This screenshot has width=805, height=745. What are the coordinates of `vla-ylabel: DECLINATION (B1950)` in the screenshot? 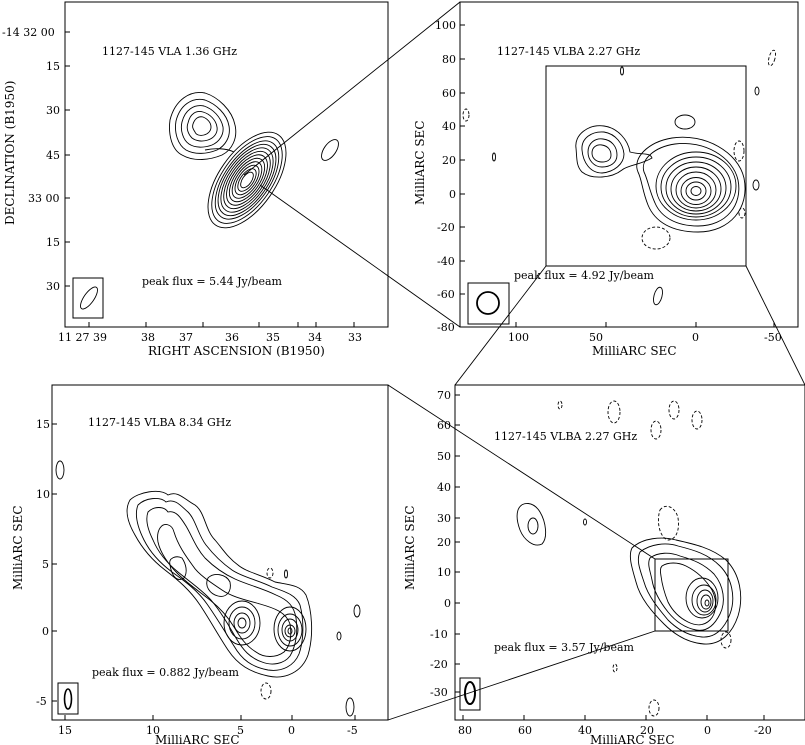 It's located at (10, 153).